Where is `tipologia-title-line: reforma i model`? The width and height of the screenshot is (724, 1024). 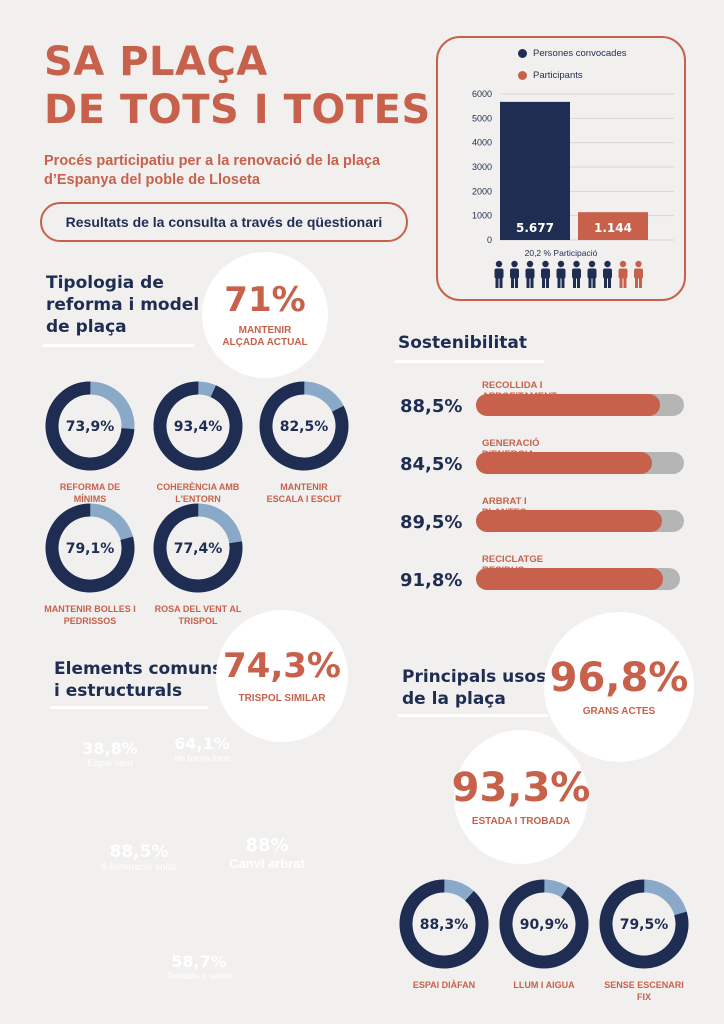
tipologia-title-line: reforma i model is located at coordinates (123, 305).